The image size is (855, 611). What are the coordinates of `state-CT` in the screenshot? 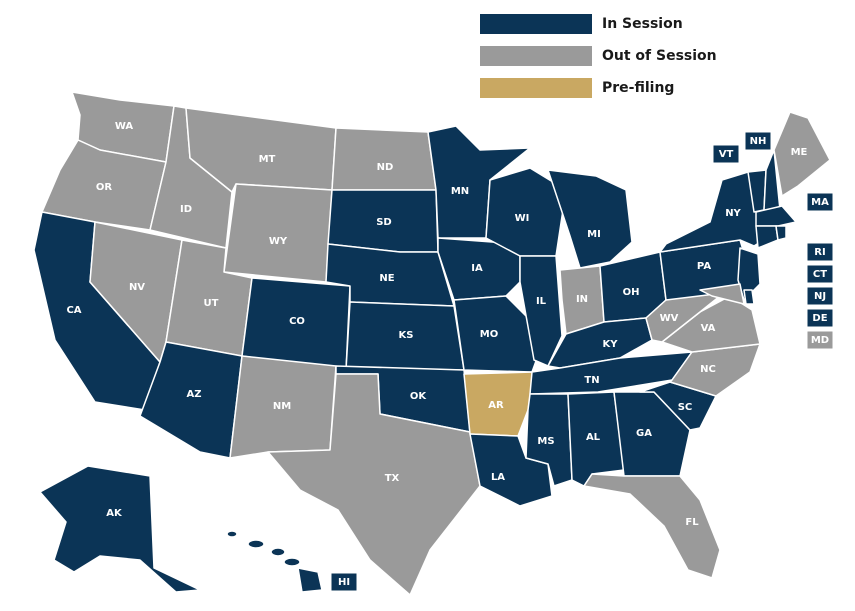 It's located at (767, 237).